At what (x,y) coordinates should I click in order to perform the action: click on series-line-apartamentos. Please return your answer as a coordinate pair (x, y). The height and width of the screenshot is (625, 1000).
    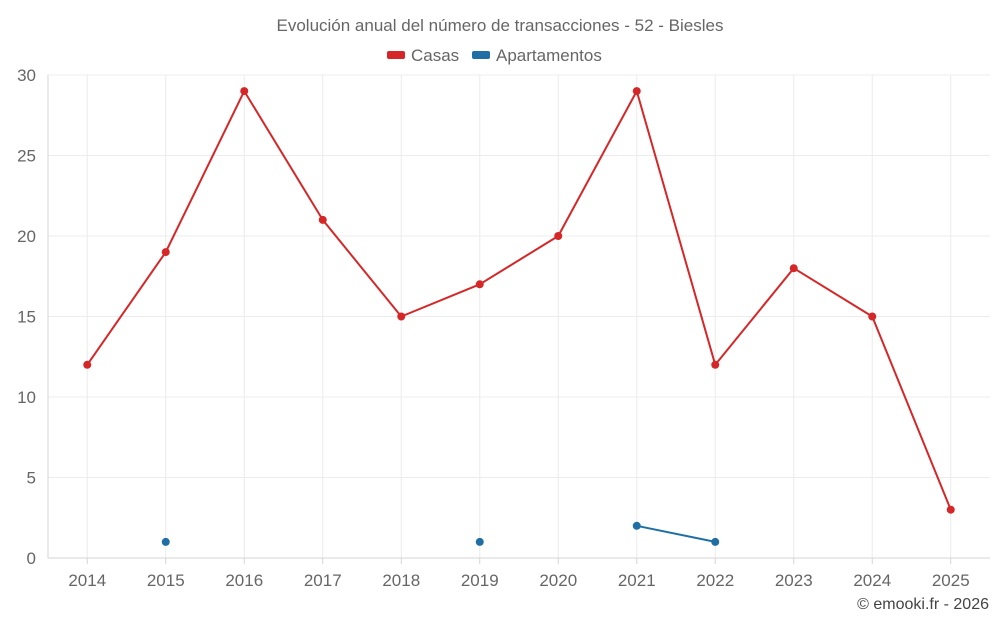
    Looking at the image, I should click on (676, 533).